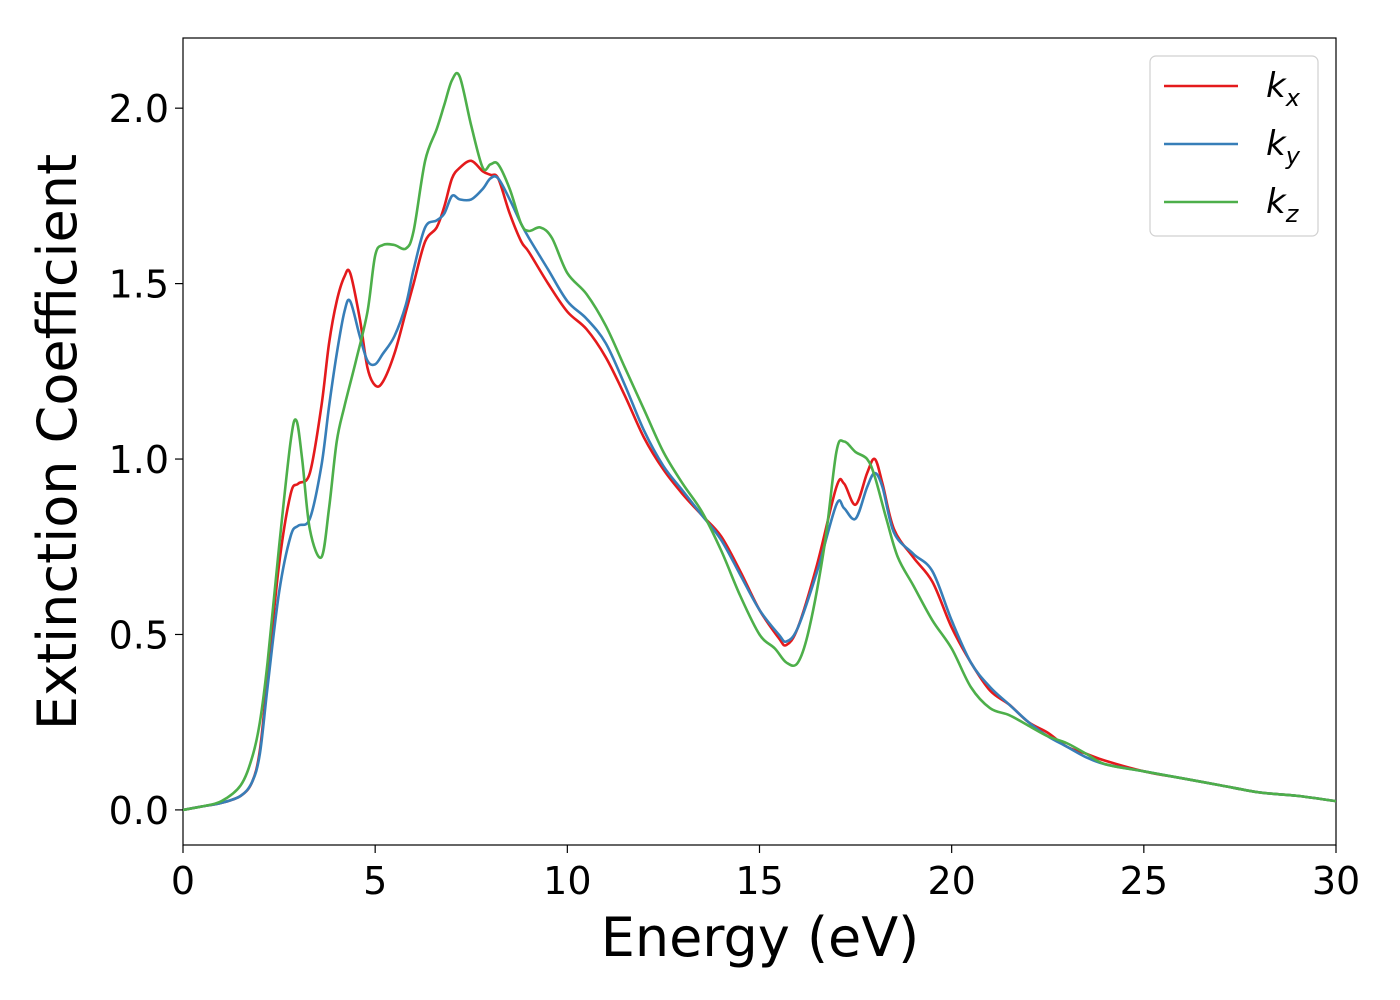 The height and width of the screenshot is (1000, 1400). What do you see at coordinates (139, 109) in the screenshot?
I see `y-tick-label: 2.0` at bounding box center [139, 109].